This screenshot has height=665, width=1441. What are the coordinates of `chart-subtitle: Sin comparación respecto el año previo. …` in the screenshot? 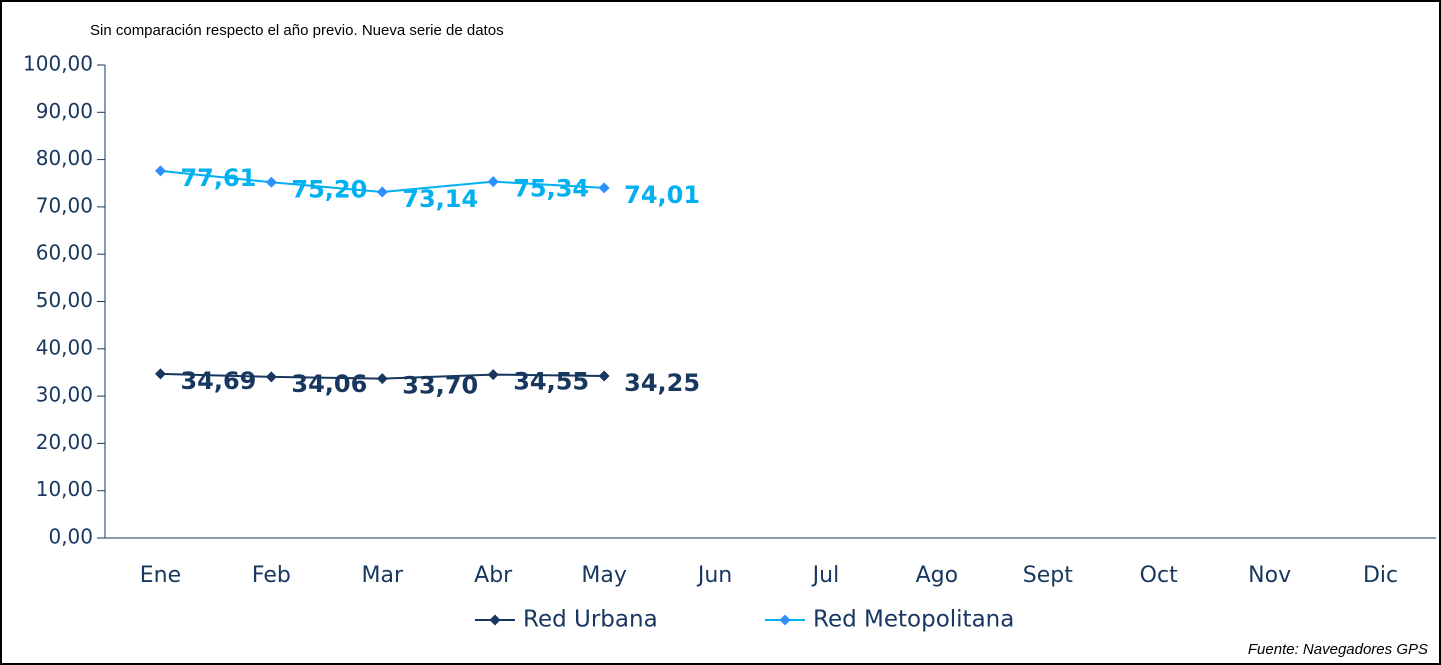 It's located at (297, 30).